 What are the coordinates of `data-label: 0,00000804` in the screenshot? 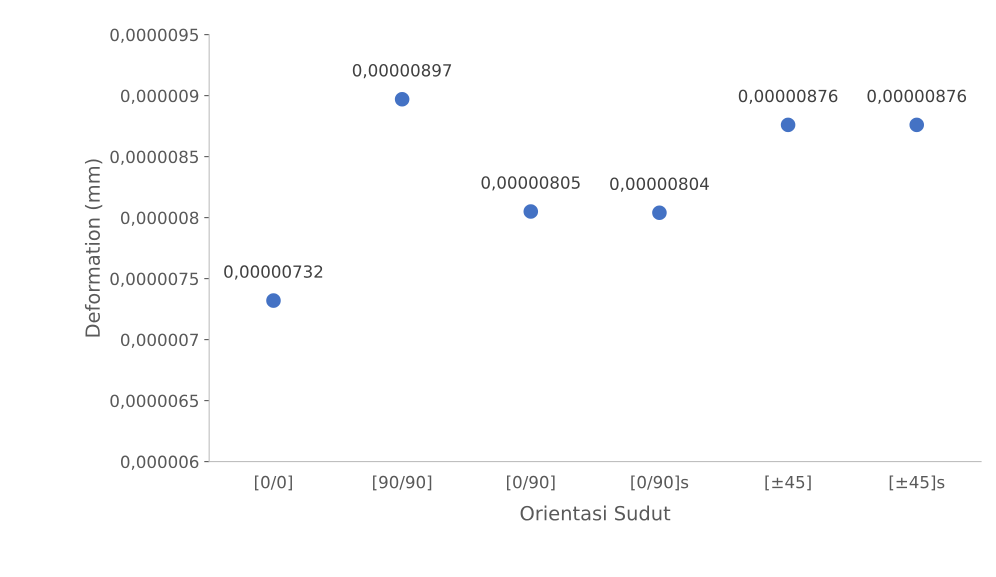 It's located at (659, 184).